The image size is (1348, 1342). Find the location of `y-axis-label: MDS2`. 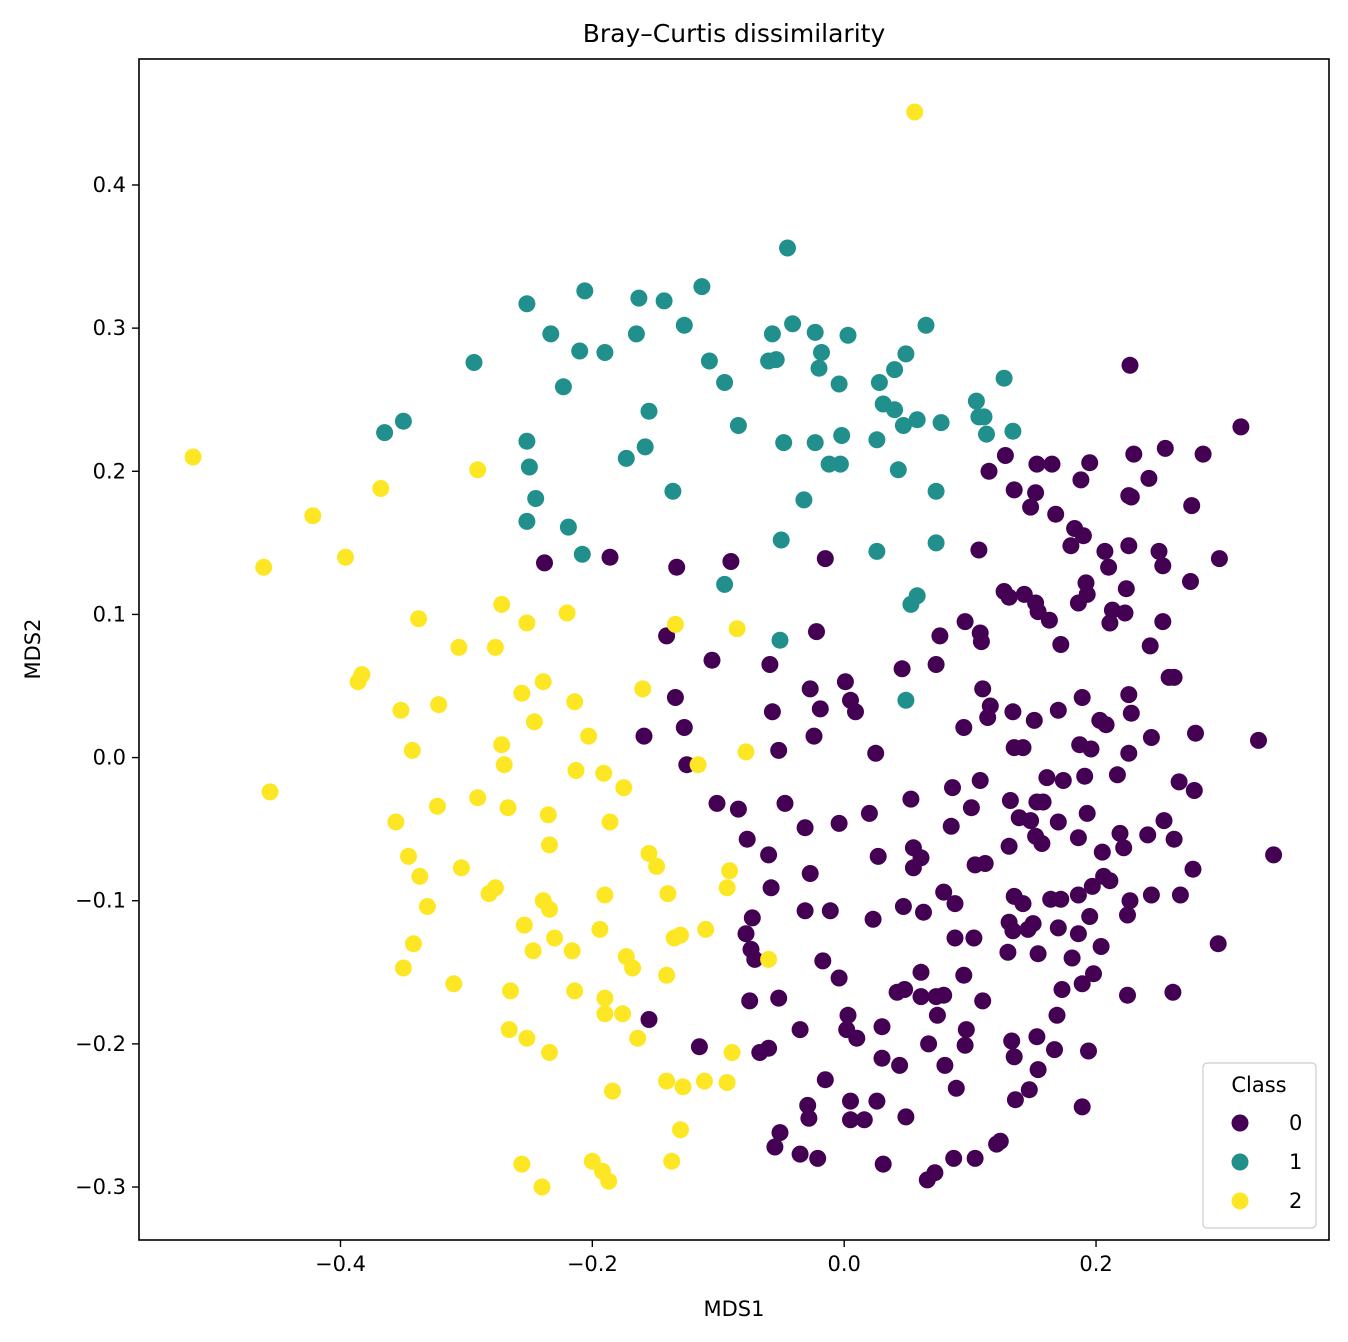

y-axis-label: MDS2 is located at coordinates (33, 649).